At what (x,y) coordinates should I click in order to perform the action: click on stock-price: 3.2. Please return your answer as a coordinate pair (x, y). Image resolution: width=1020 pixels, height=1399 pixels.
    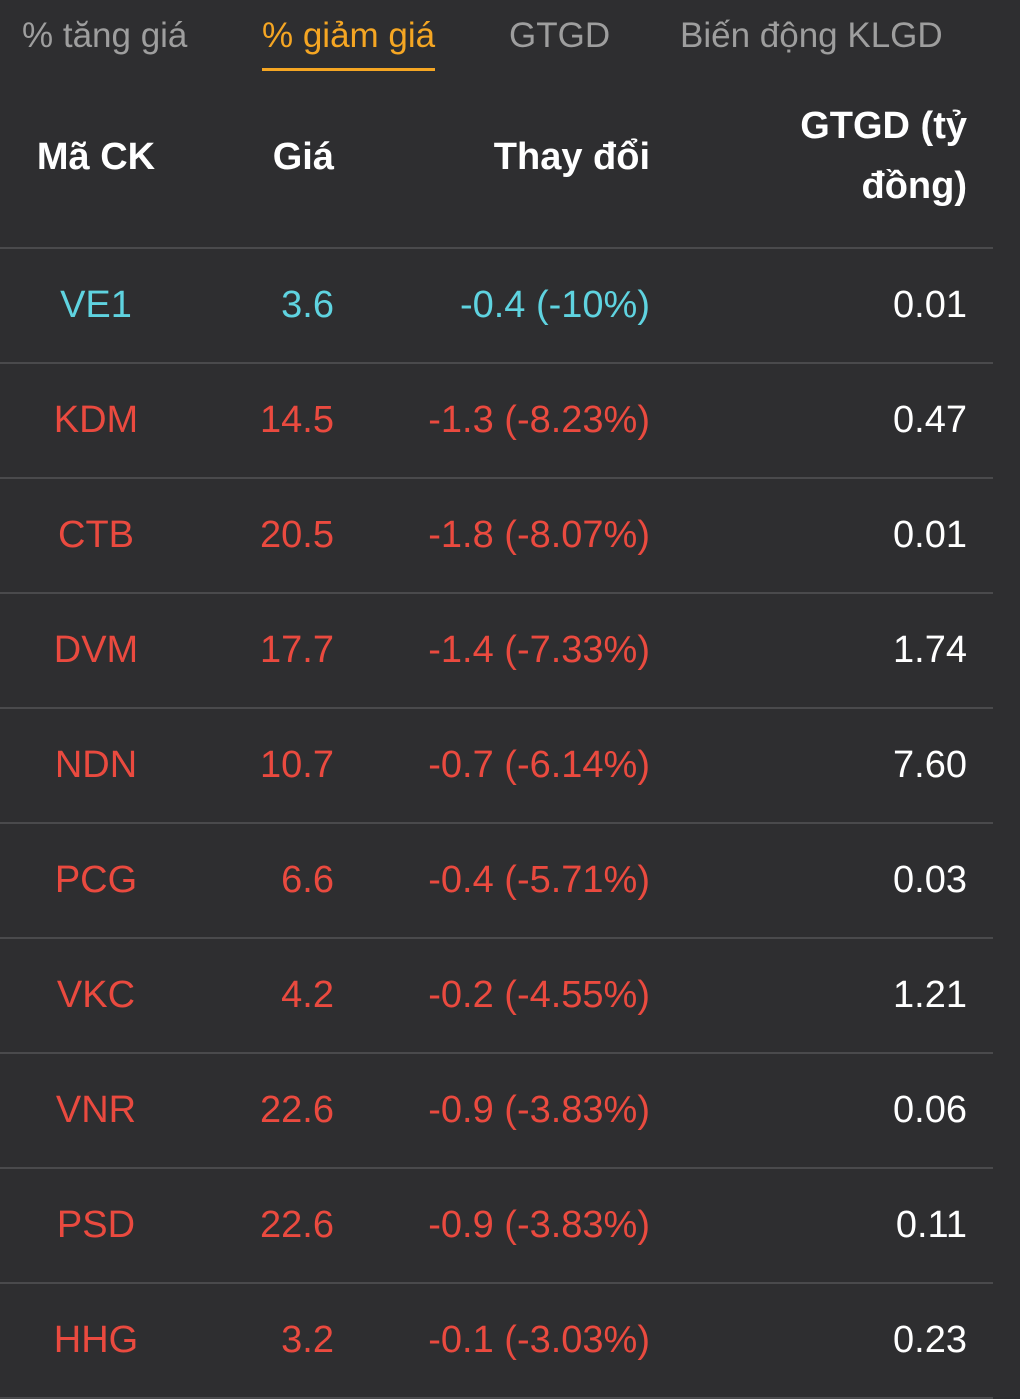
    Looking at the image, I should click on (307, 1340).